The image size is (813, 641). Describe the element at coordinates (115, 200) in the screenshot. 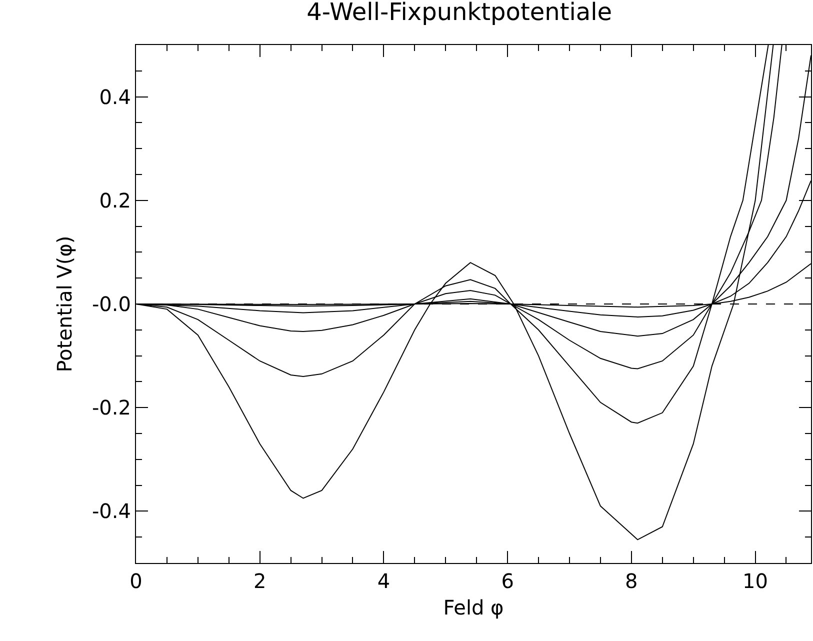

I see `y-tick-label: 0.2` at that location.